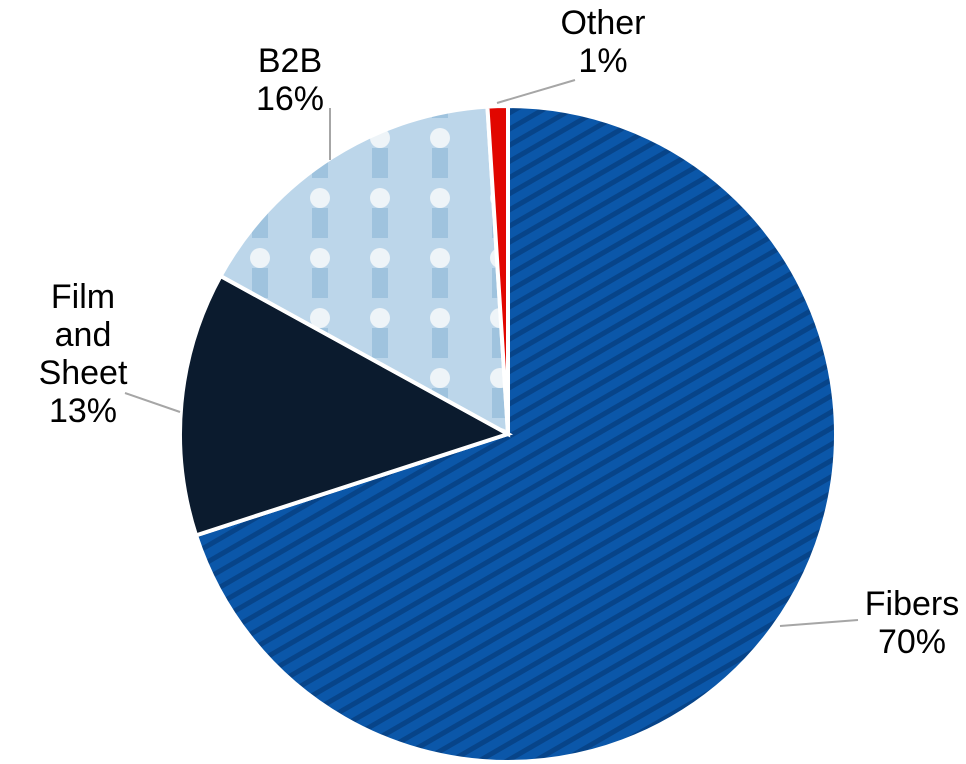 The height and width of the screenshot is (764, 966). Describe the element at coordinates (83, 411) in the screenshot. I see `value-label: 13%` at that location.